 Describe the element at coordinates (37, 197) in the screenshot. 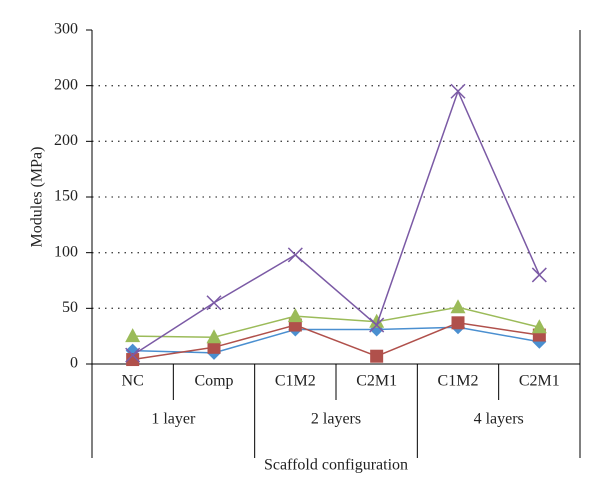

I see `y-axis-title: Modules (MPa)` at that location.